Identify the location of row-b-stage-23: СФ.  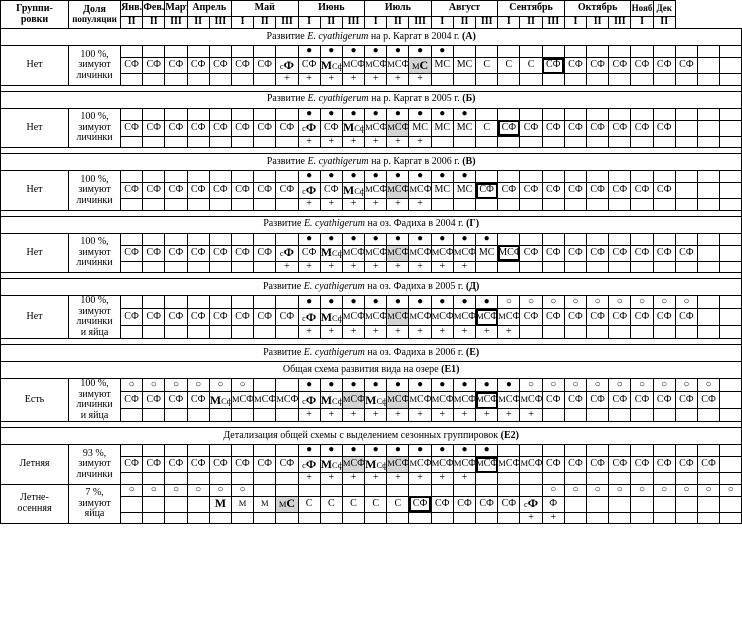
(620, 128).